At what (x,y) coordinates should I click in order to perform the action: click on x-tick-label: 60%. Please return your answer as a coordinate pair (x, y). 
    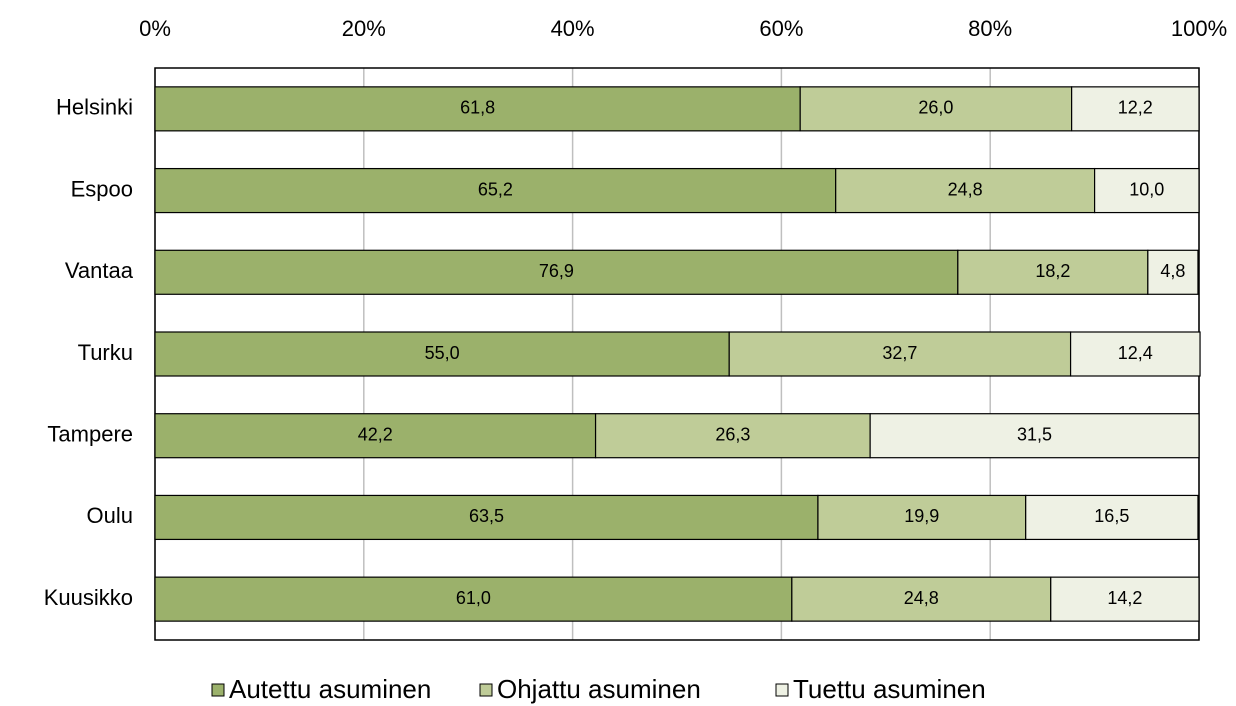
    Looking at the image, I should click on (781, 28).